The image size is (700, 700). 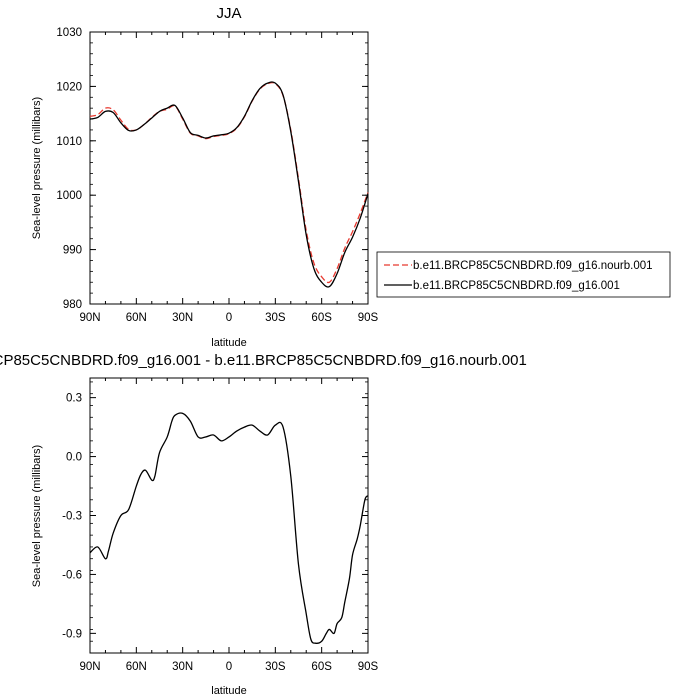 What do you see at coordinates (72, 575) in the screenshot?
I see `bottom-ytick-label: -0.6` at bounding box center [72, 575].